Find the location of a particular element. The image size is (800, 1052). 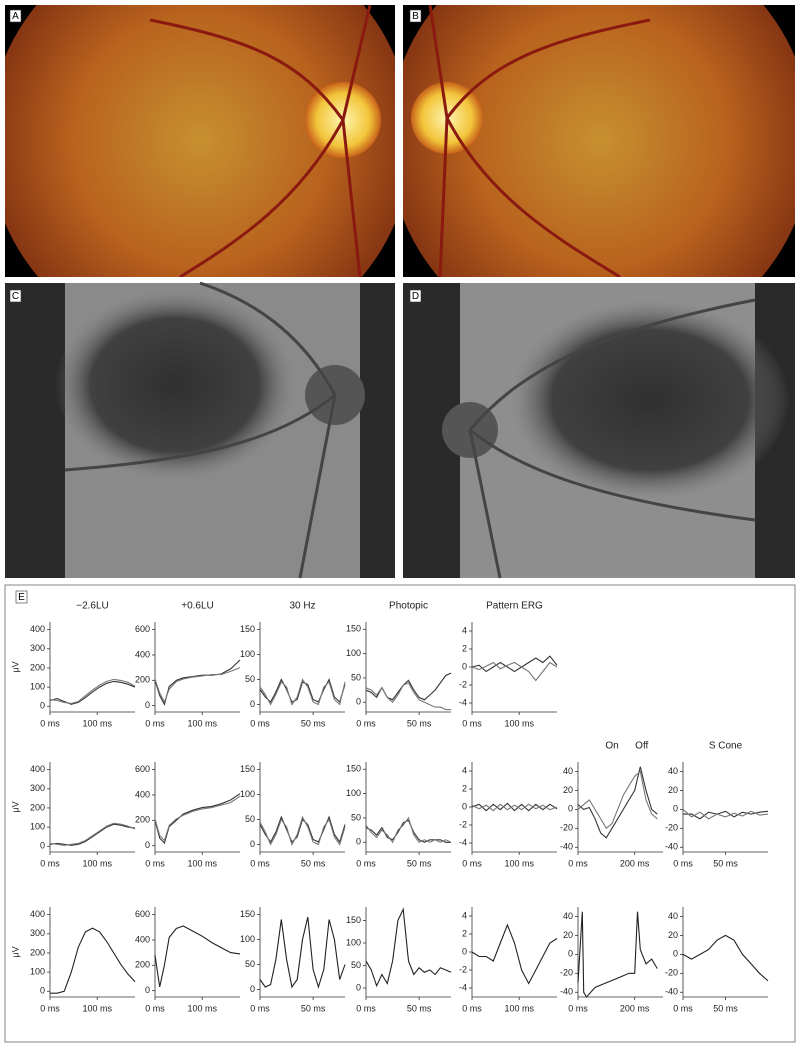

panel-label: D is located at coordinates (415, 296).